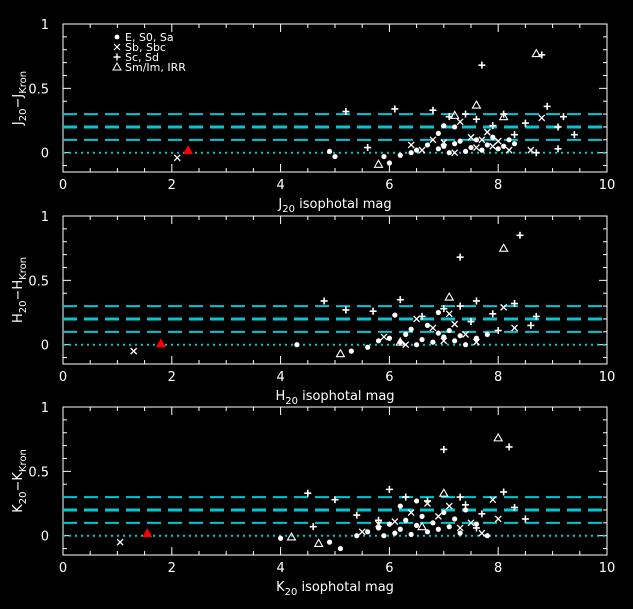 Image resolution: width=633 pixels, height=609 pixels. Describe the element at coordinates (607, 185) in the screenshot. I see `x-tick-label: 10` at that location.